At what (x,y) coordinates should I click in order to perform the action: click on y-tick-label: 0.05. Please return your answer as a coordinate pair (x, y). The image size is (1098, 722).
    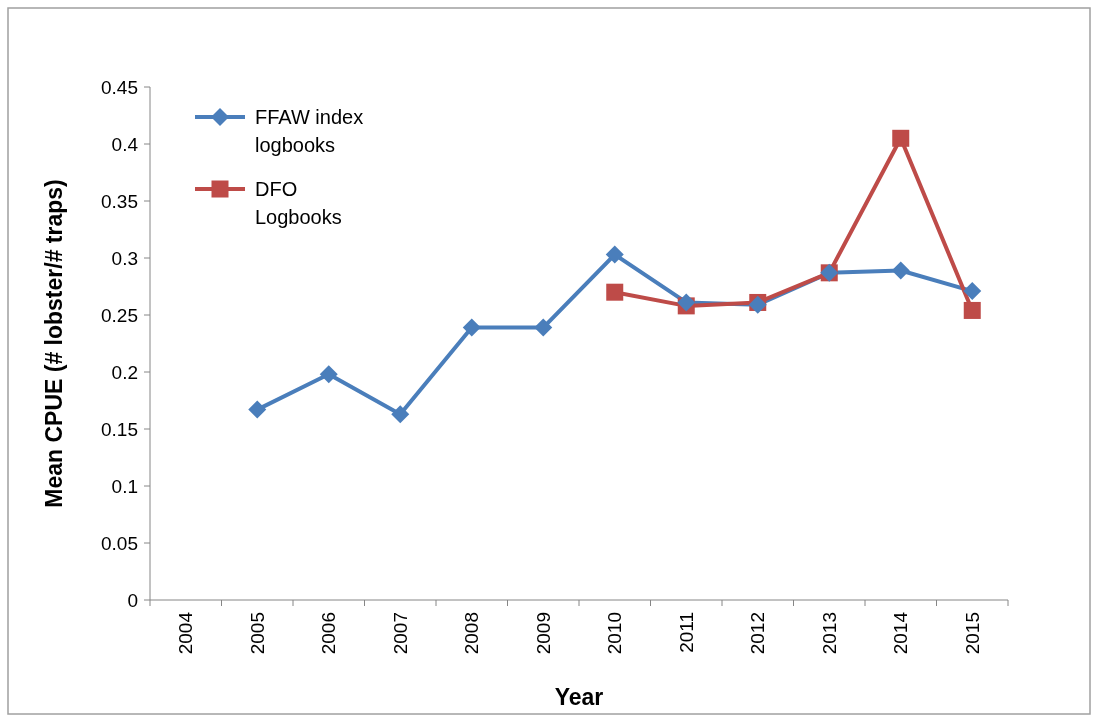
    Looking at the image, I should click on (119, 543).